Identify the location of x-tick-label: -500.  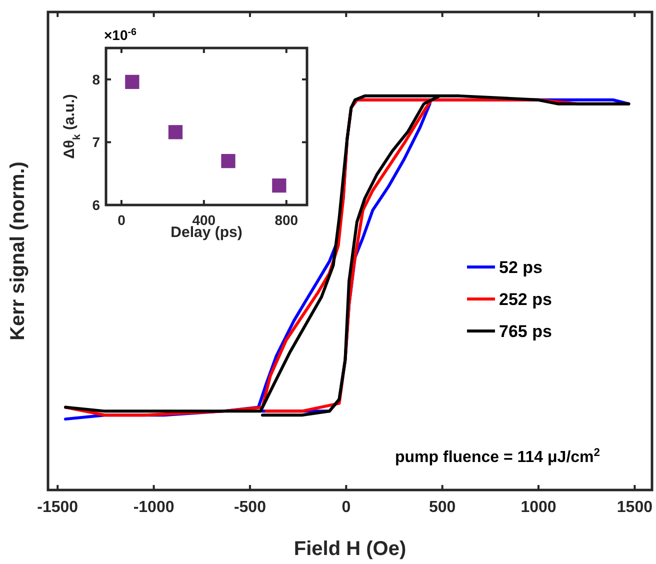
(250, 507).